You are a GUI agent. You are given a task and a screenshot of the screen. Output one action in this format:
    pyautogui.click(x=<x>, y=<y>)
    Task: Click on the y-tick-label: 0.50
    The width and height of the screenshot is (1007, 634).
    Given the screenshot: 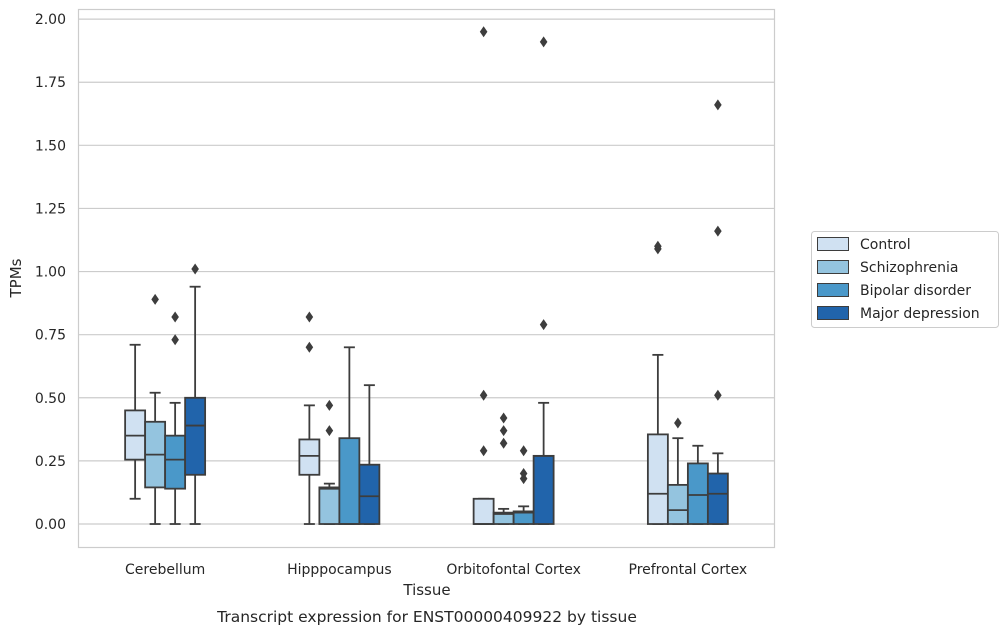 What is the action you would take?
    pyautogui.click(x=50, y=399)
    